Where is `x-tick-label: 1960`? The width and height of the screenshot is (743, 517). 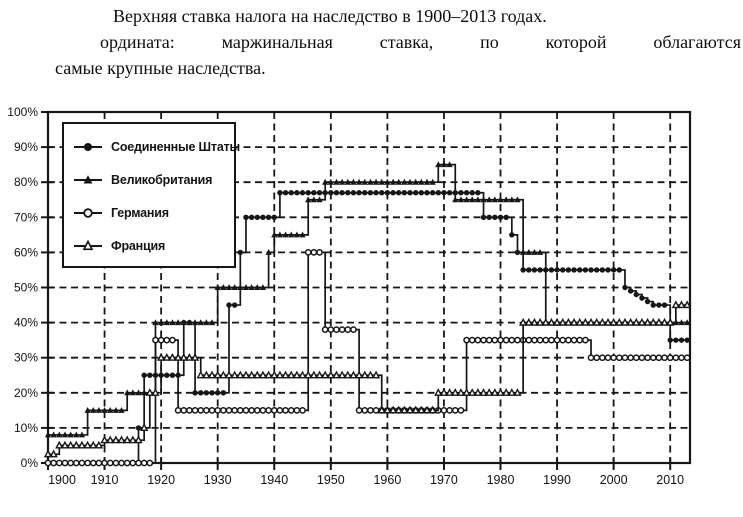 x-tick-label: 1960 is located at coordinates (387, 480).